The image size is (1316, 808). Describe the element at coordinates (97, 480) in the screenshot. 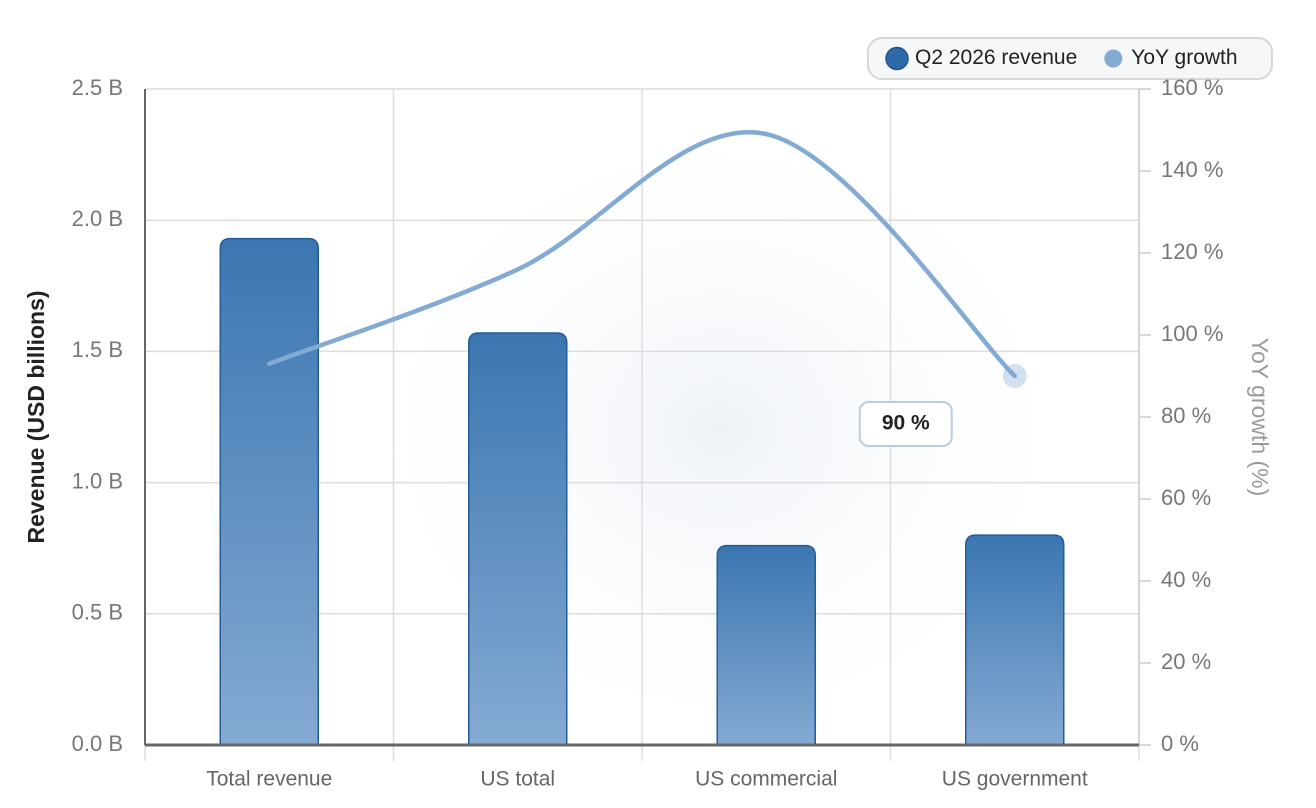

I see `y-tick-label: 1.0 B` at that location.